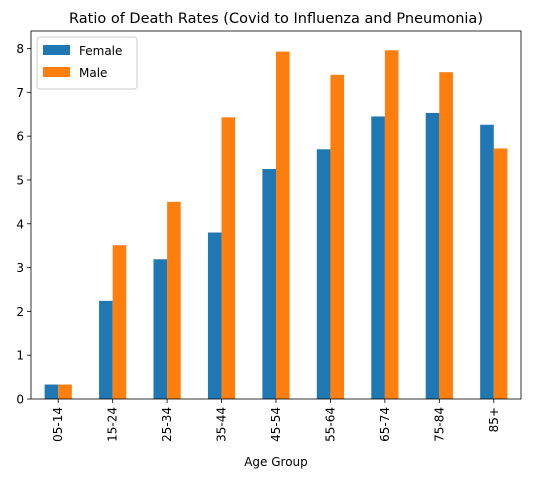 Image resolution: width=534 pixels, height=479 pixels. What do you see at coordinates (385, 424) in the screenshot?
I see `x-tick-label: 65-74` at bounding box center [385, 424].